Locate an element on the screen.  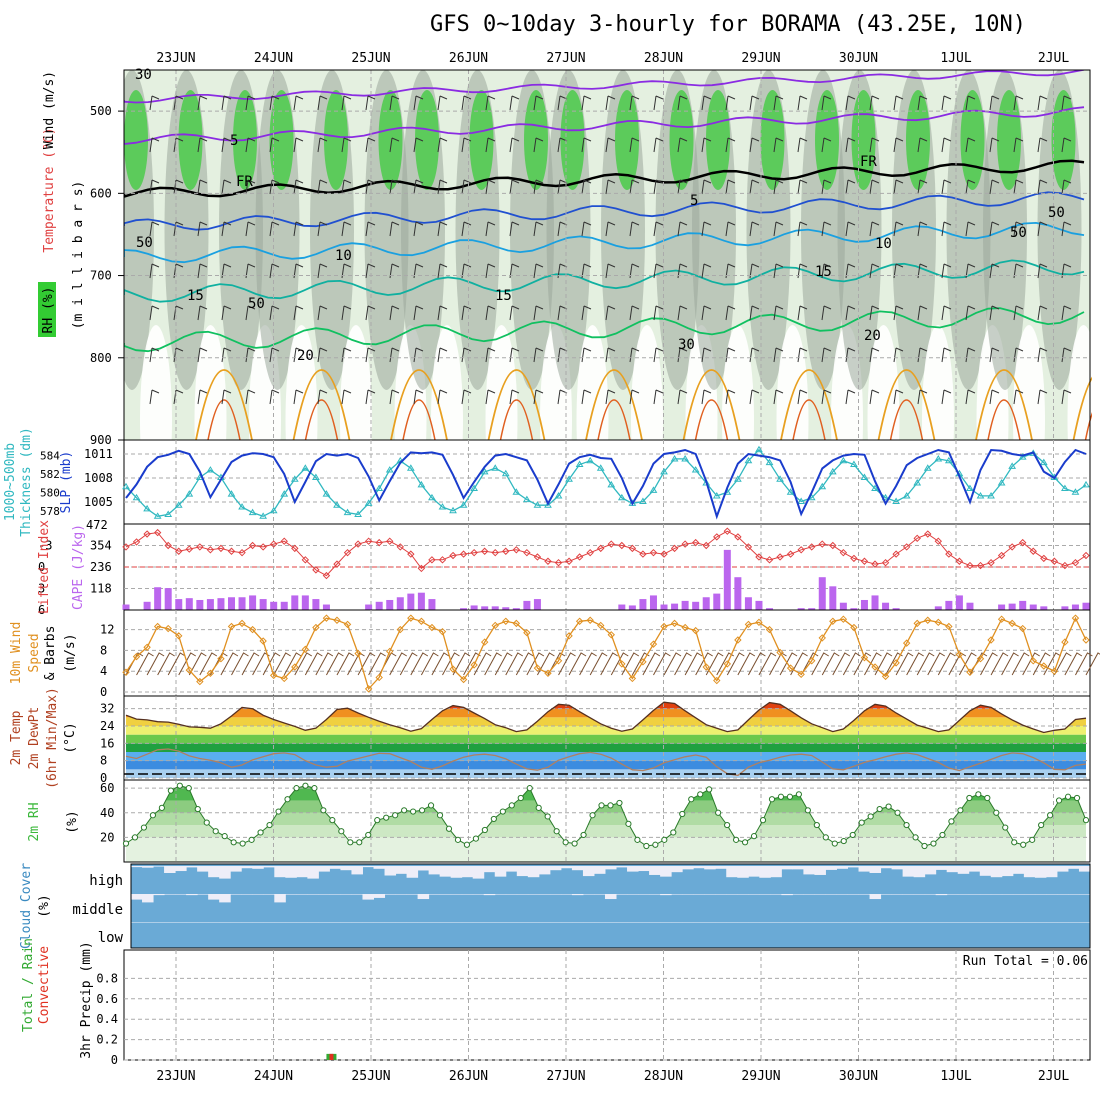
lifted-tick-label: 0 is located at coordinates (41, 567).